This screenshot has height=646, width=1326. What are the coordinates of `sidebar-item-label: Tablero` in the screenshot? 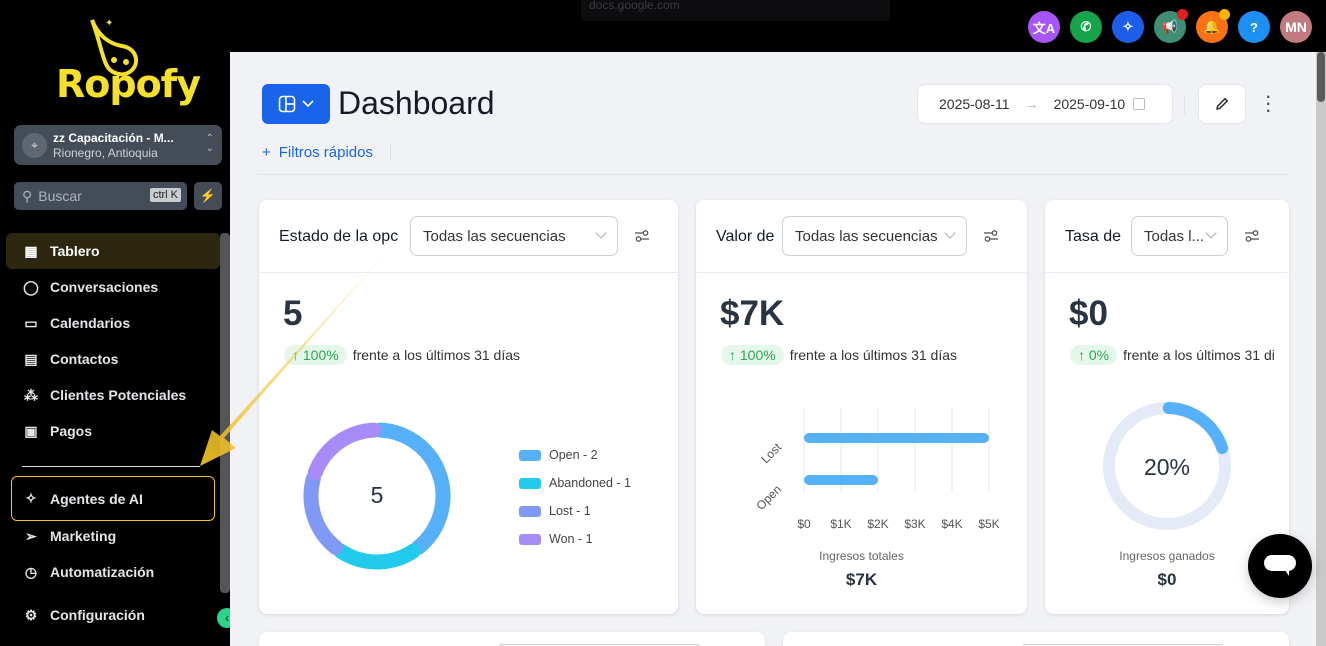 It's located at (75, 251).